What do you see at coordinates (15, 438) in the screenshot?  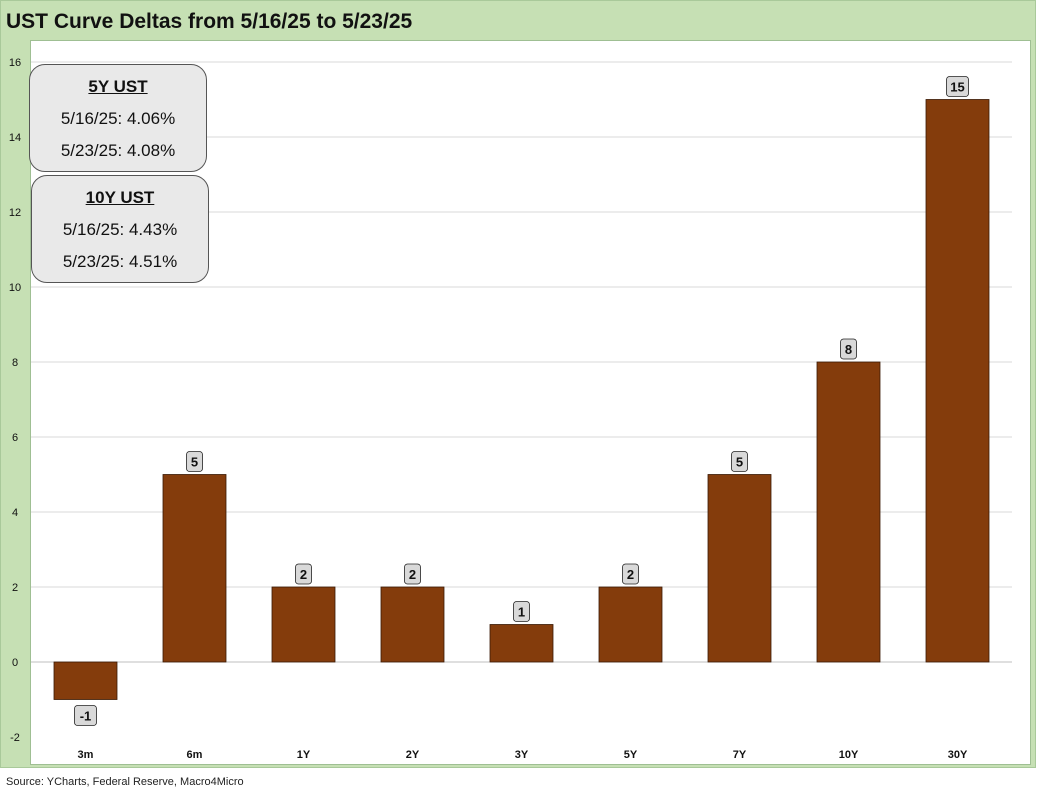 I see `y-tick-label: 6` at bounding box center [15, 438].